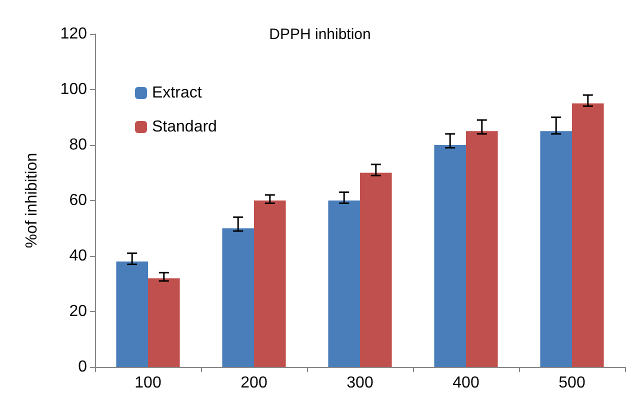  I want to click on y-axis-title: %of inhibition, so click(32, 200).